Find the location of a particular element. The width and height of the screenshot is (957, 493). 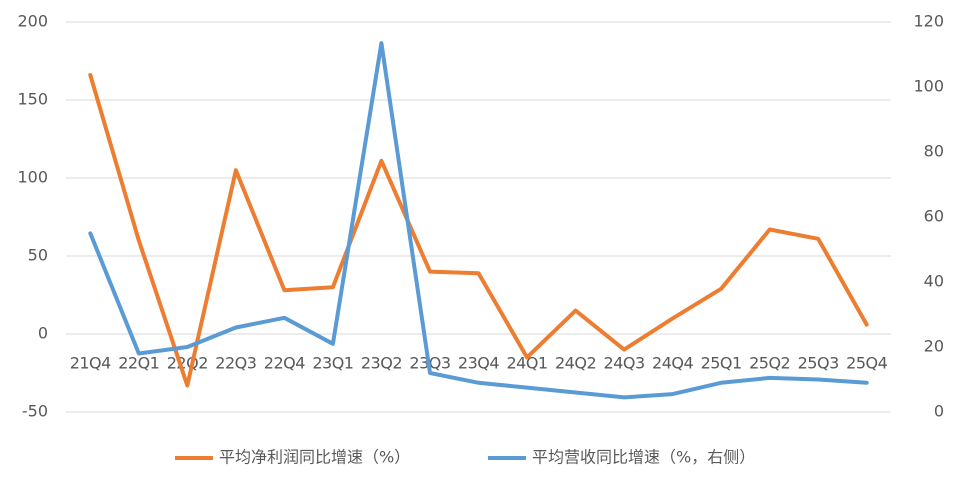

y2-tick-label: 60 is located at coordinates (934, 216).